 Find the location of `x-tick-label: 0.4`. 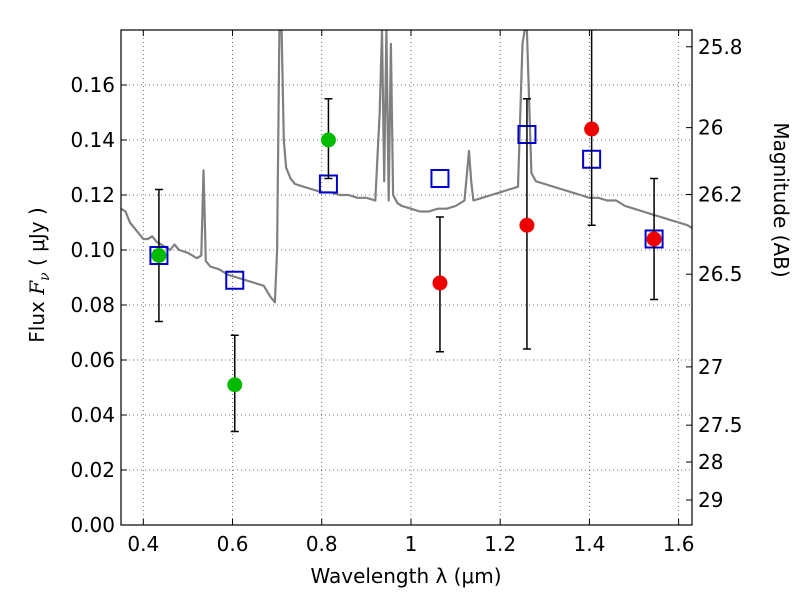

x-tick-label: 0.4 is located at coordinates (143, 544).